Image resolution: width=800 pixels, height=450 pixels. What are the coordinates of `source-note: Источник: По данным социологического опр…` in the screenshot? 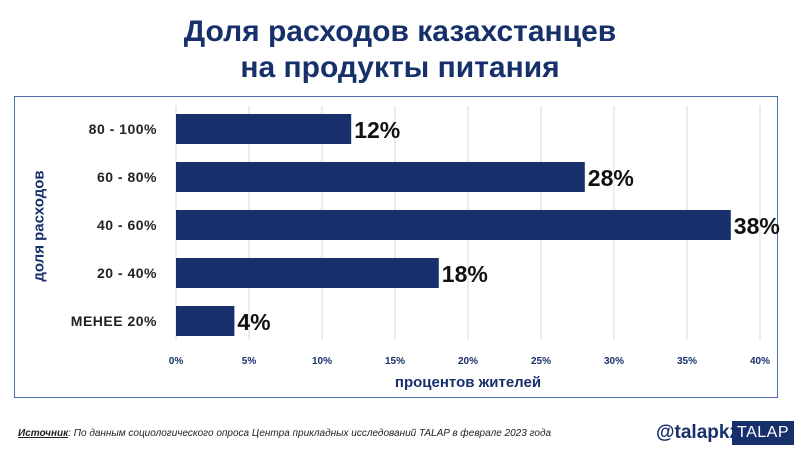 It's located at (284, 433).